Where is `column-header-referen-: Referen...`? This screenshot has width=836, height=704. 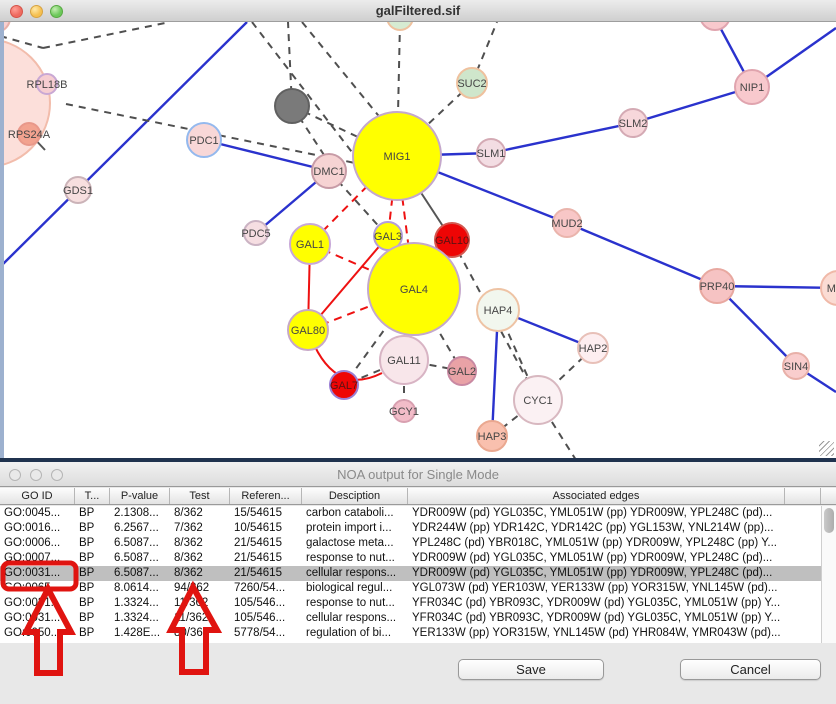
column-header-referen-: Referen... is located at coordinates (266, 496).